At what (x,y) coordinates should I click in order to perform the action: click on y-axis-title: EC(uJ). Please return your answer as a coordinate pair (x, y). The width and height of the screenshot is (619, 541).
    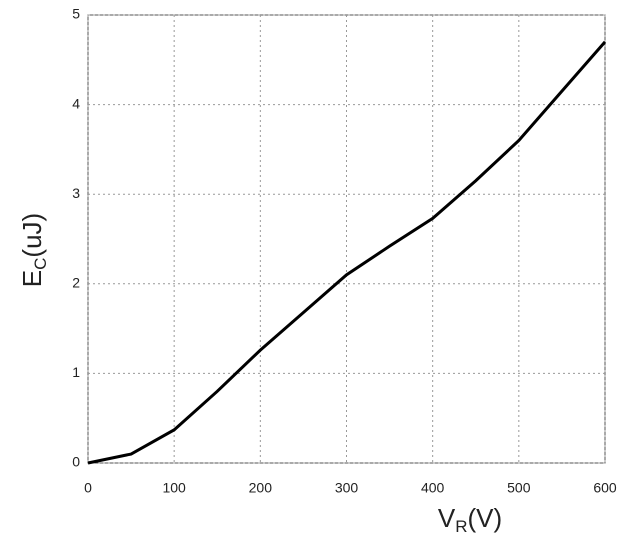
    Looking at the image, I should click on (34, 250).